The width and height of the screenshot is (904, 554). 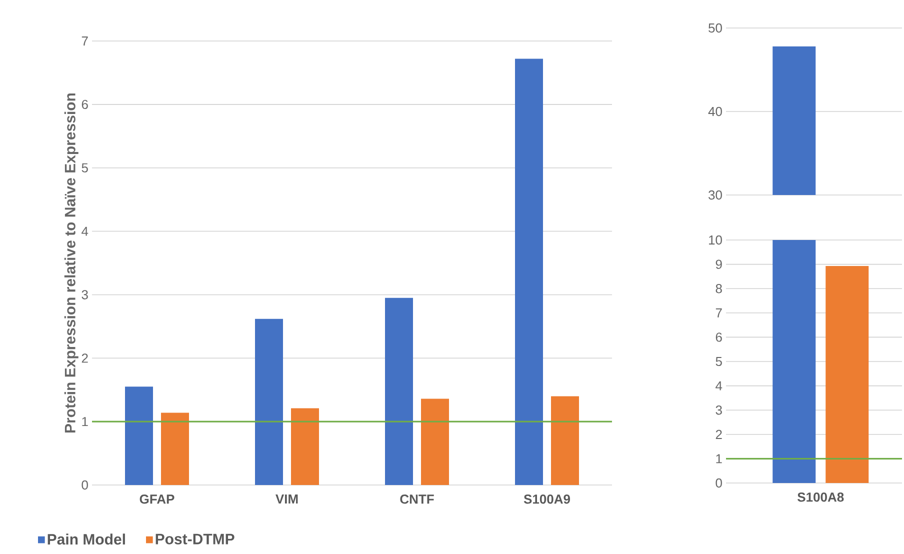 I want to click on legend-label: Post-DTMP, so click(x=195, y=539).